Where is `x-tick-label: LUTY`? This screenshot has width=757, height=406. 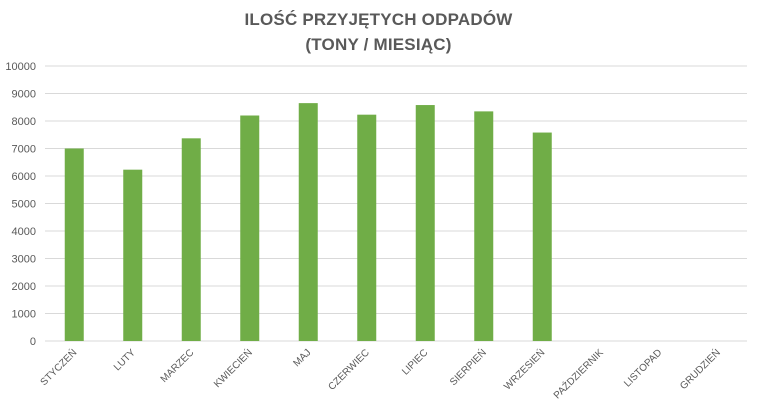 x-tick-label: LUTY is located at coordinates (125, 360).